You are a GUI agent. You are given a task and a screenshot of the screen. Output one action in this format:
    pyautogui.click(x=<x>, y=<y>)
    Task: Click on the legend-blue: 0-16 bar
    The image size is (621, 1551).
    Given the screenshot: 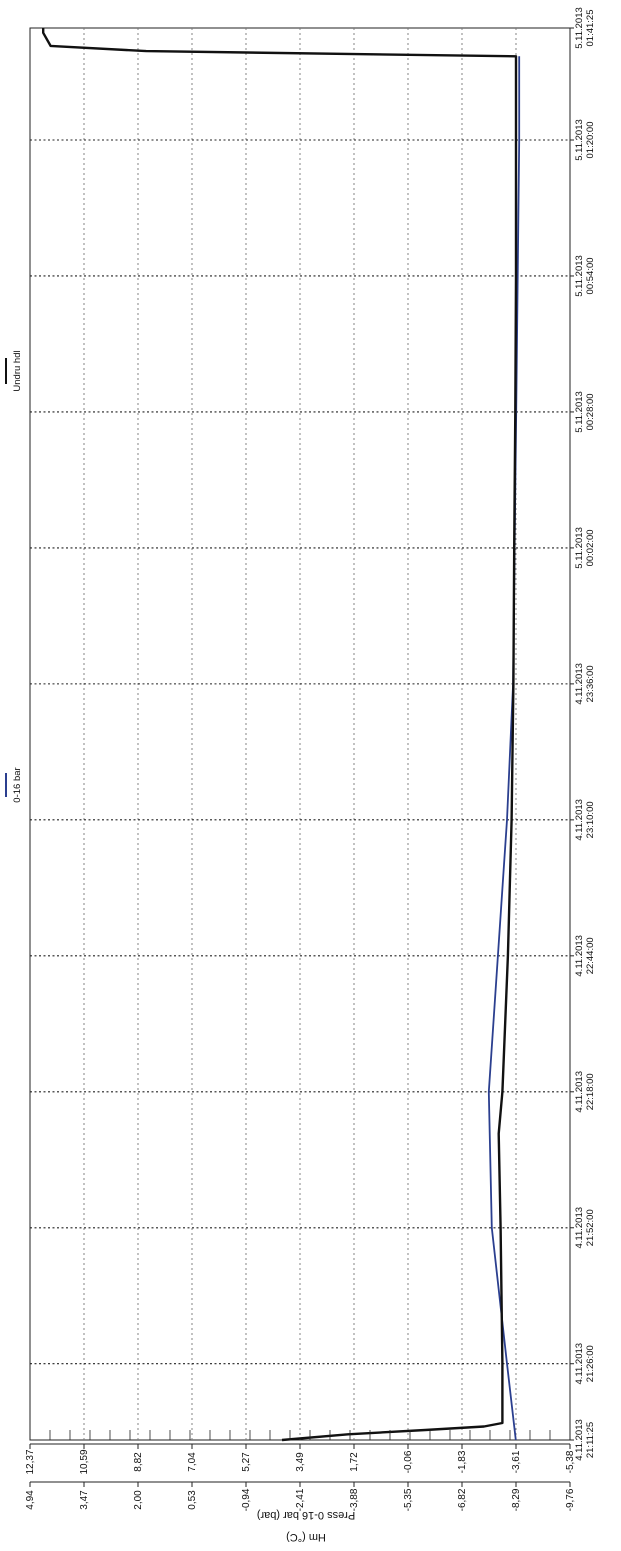 What is the action you would take?
    pyautogui.click(x=14, y=785)
    